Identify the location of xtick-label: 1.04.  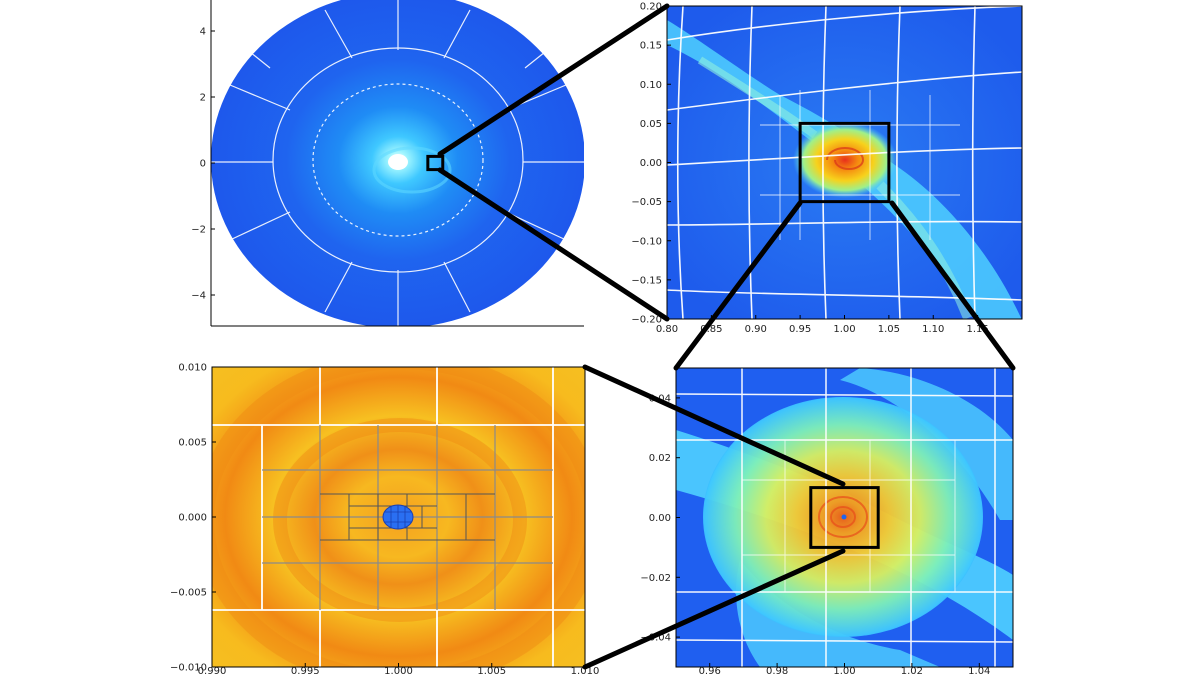
(979, 670).